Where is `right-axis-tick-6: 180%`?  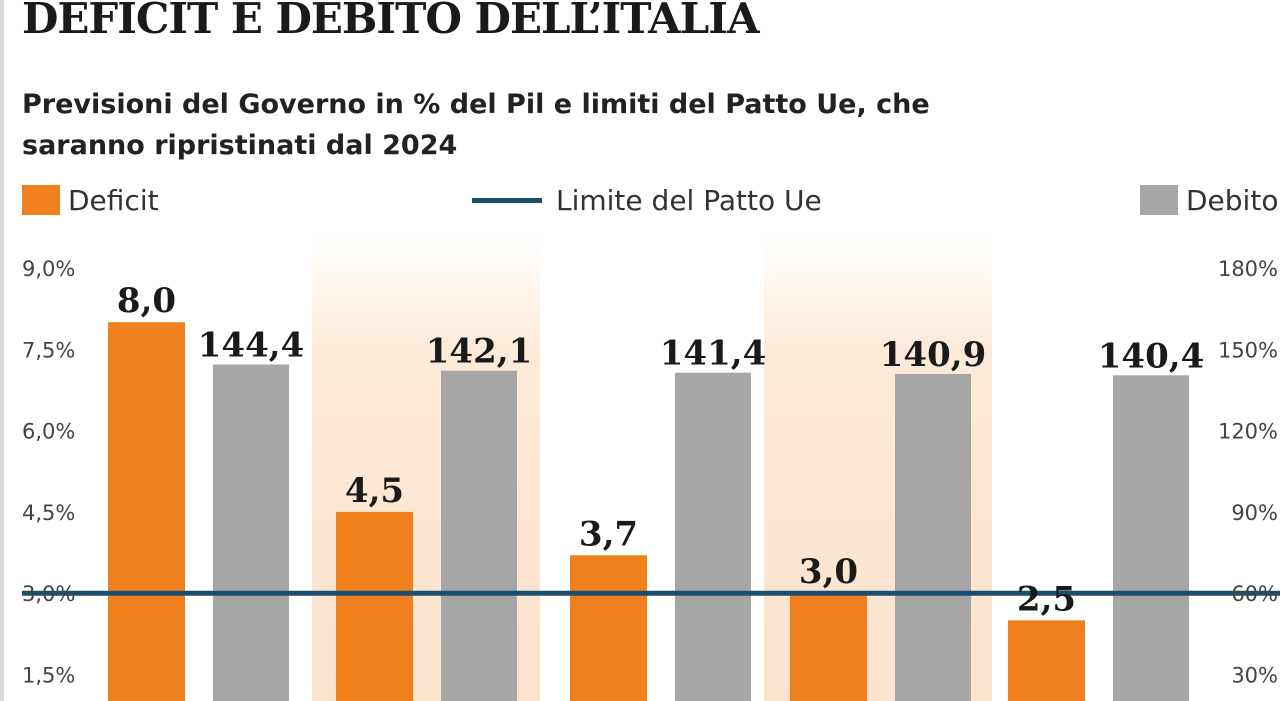
right-axis-tick-6: 180% is located at coordinates (1248, 269).